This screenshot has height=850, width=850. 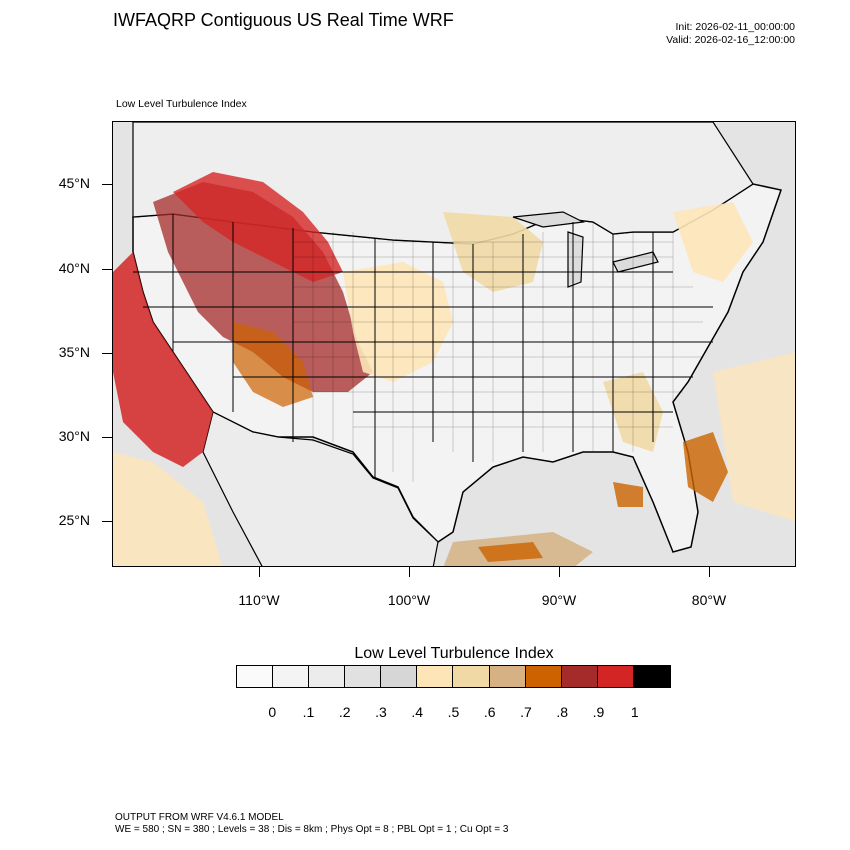 I want to click on lat-label-45n: 45°N, so click(x=74, y=183).